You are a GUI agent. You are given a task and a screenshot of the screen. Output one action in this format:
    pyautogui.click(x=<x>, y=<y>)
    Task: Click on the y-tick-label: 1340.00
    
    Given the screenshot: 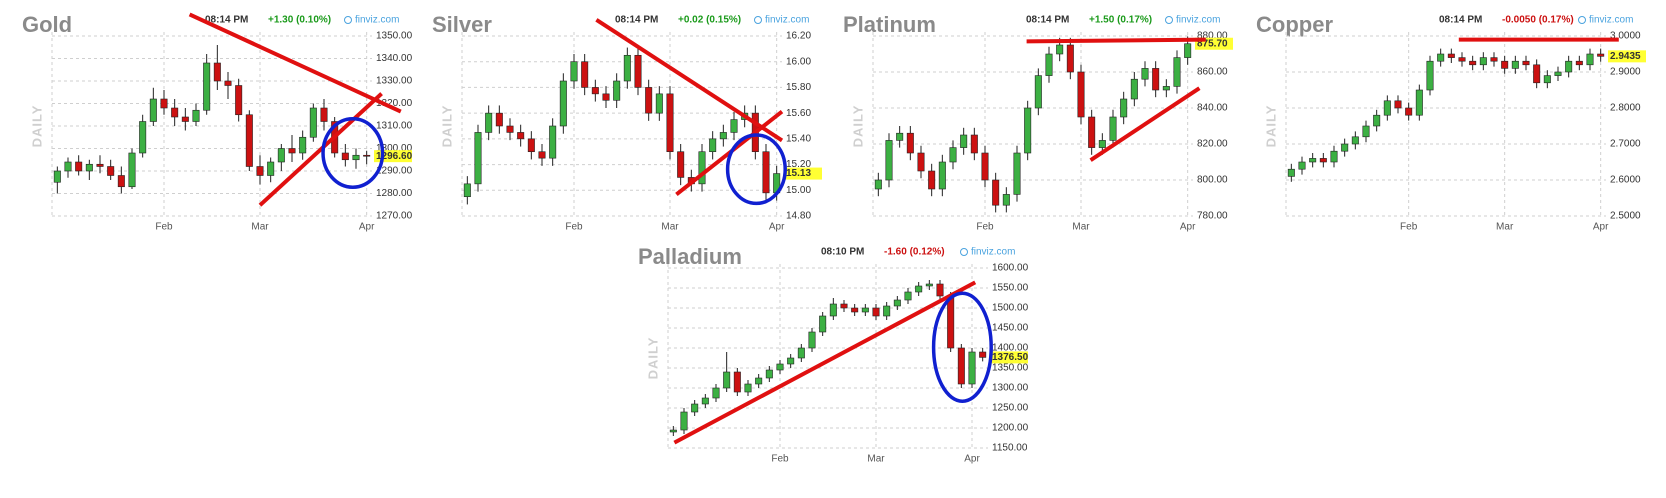 What is the action you would take?
    pyautogui.click(x=394, y=58)
    